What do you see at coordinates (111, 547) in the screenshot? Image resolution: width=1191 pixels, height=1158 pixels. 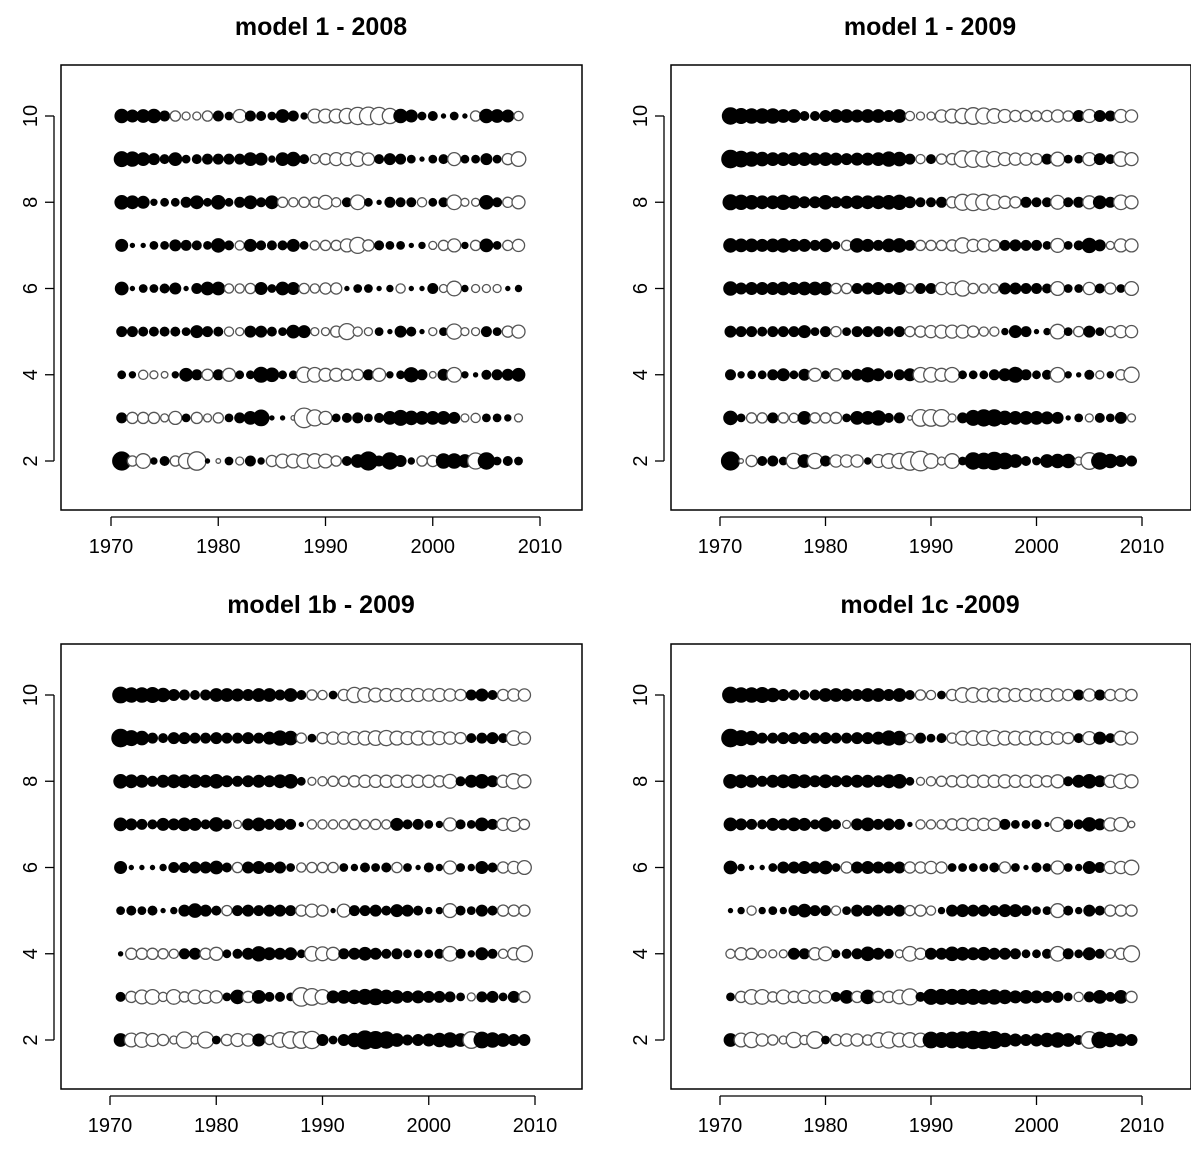 I see `x-tick-label: 1970` at bounding box center [111, 547].